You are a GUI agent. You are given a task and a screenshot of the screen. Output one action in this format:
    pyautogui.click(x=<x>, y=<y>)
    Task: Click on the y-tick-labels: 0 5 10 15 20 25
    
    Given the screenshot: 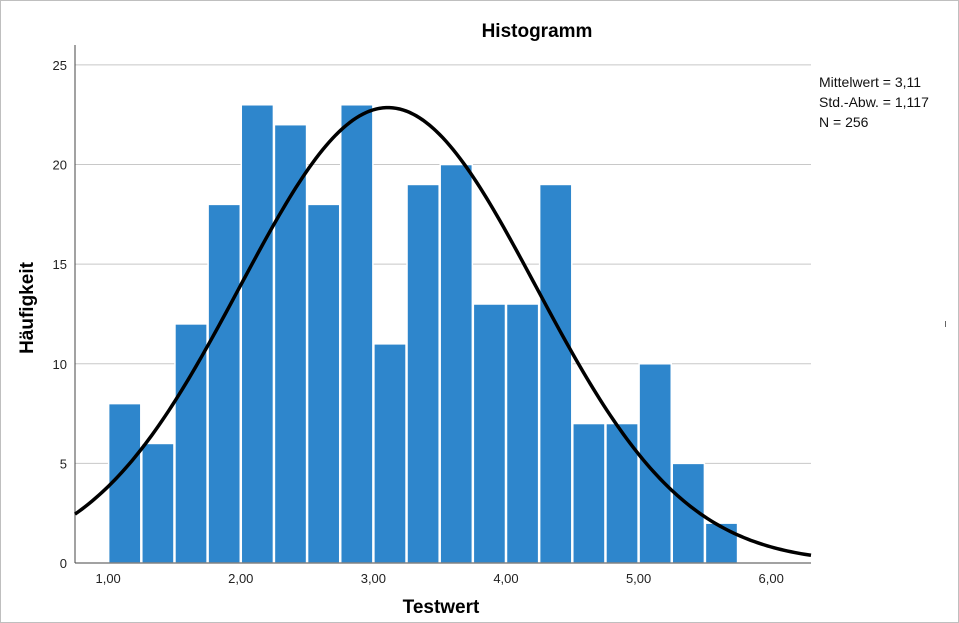 What is the action you would take?
    pyautogui.click(x=60, y=314)
    